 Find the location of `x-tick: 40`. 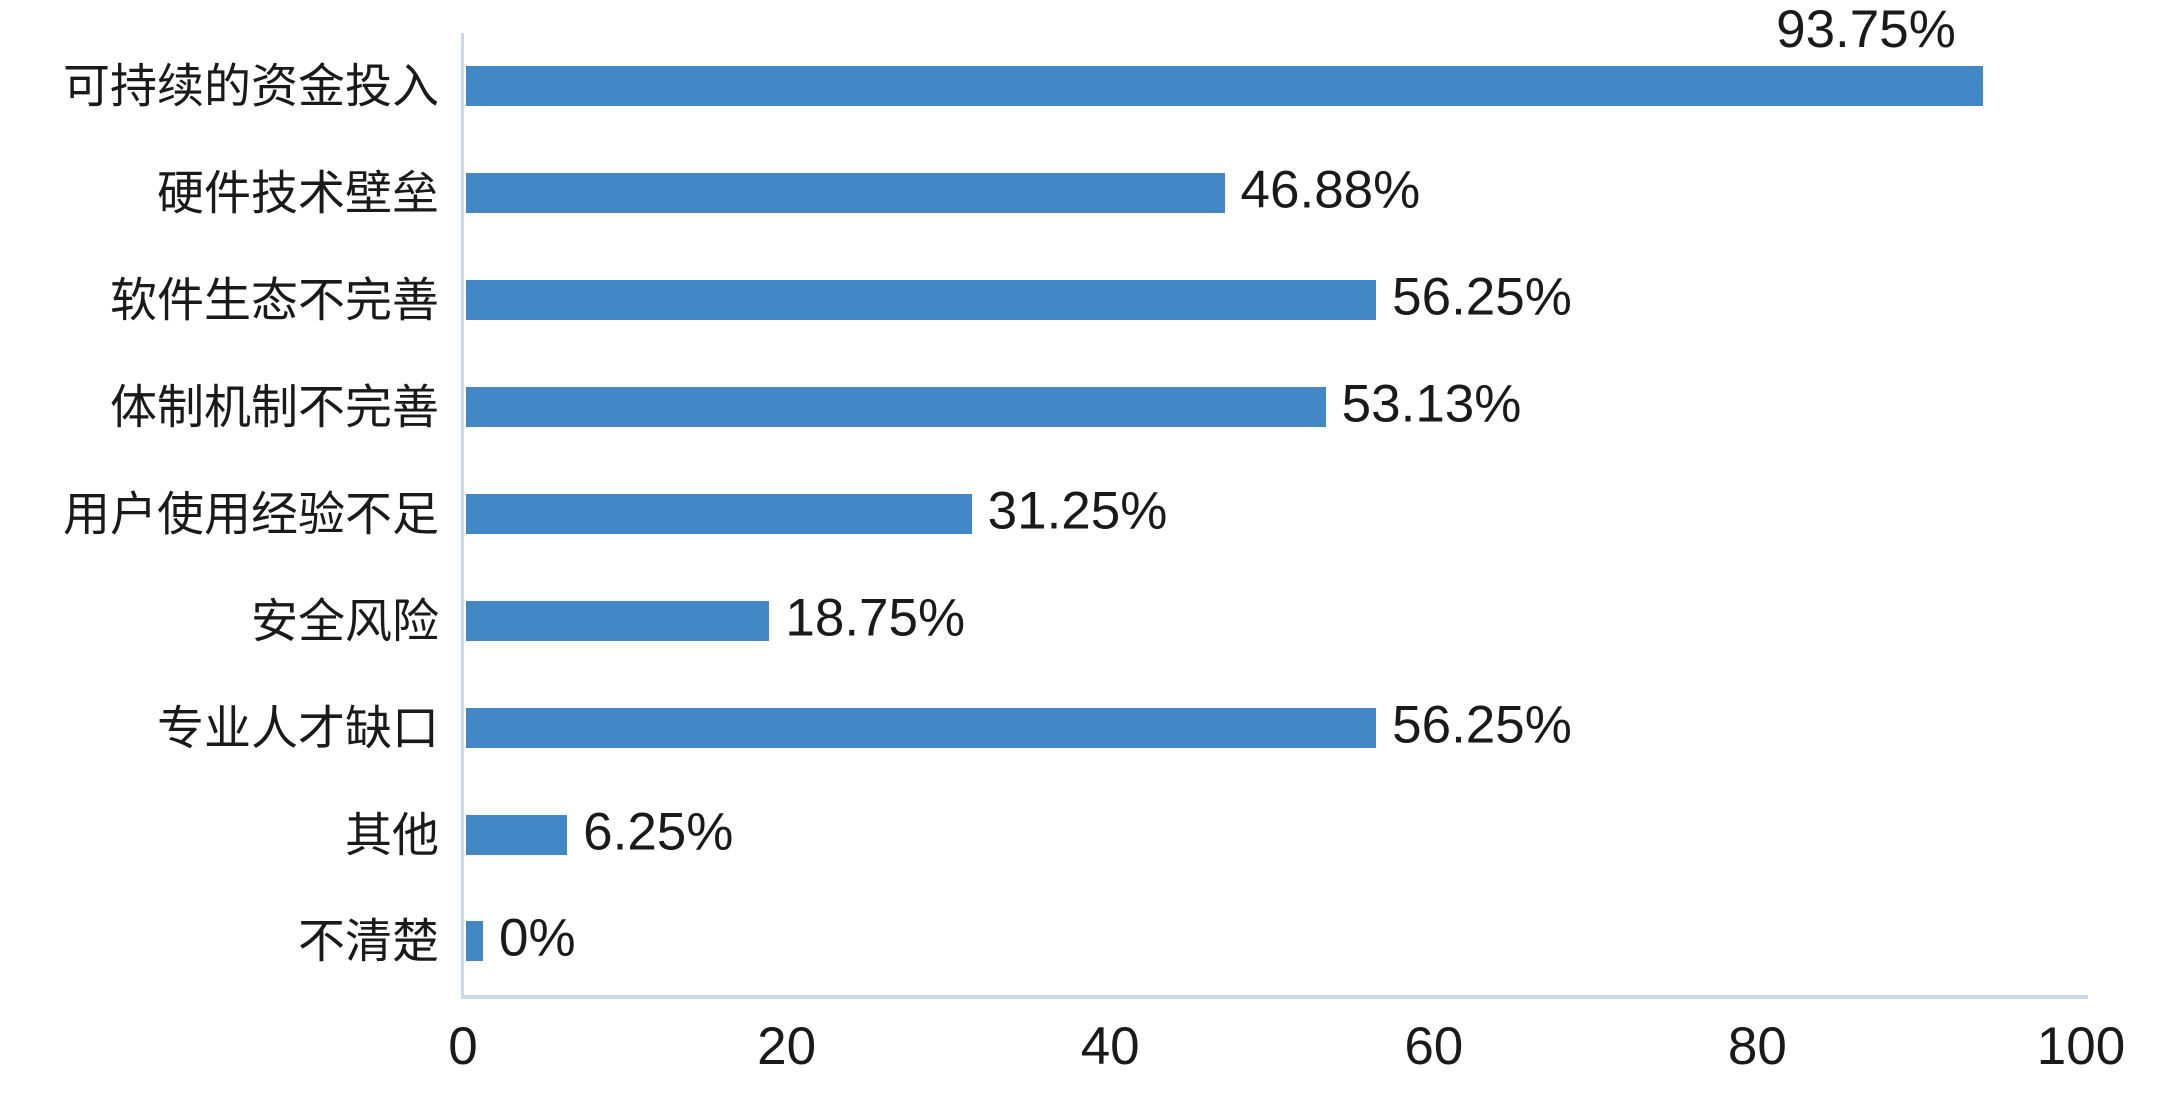

x-tick: 40 is located at coordinates (1110, 1046).